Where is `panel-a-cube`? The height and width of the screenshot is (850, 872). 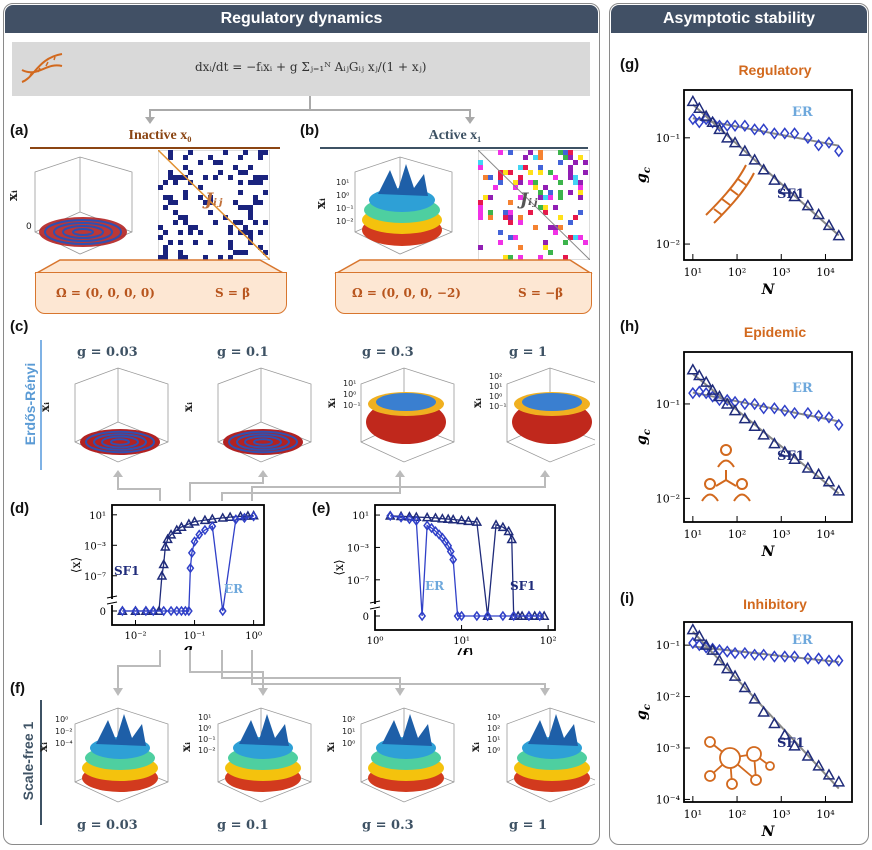 panel-a-cube is located at coordinates (83, 205).